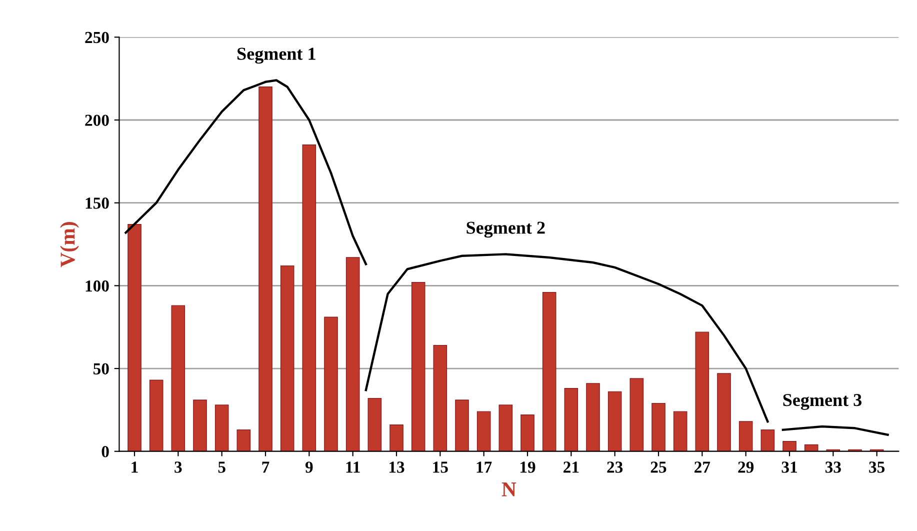 This screenshot has width=917, height=531. Describe the element at coordinates (571, 467) in the screenshot. I see `x-tick-label: 21` at that location.